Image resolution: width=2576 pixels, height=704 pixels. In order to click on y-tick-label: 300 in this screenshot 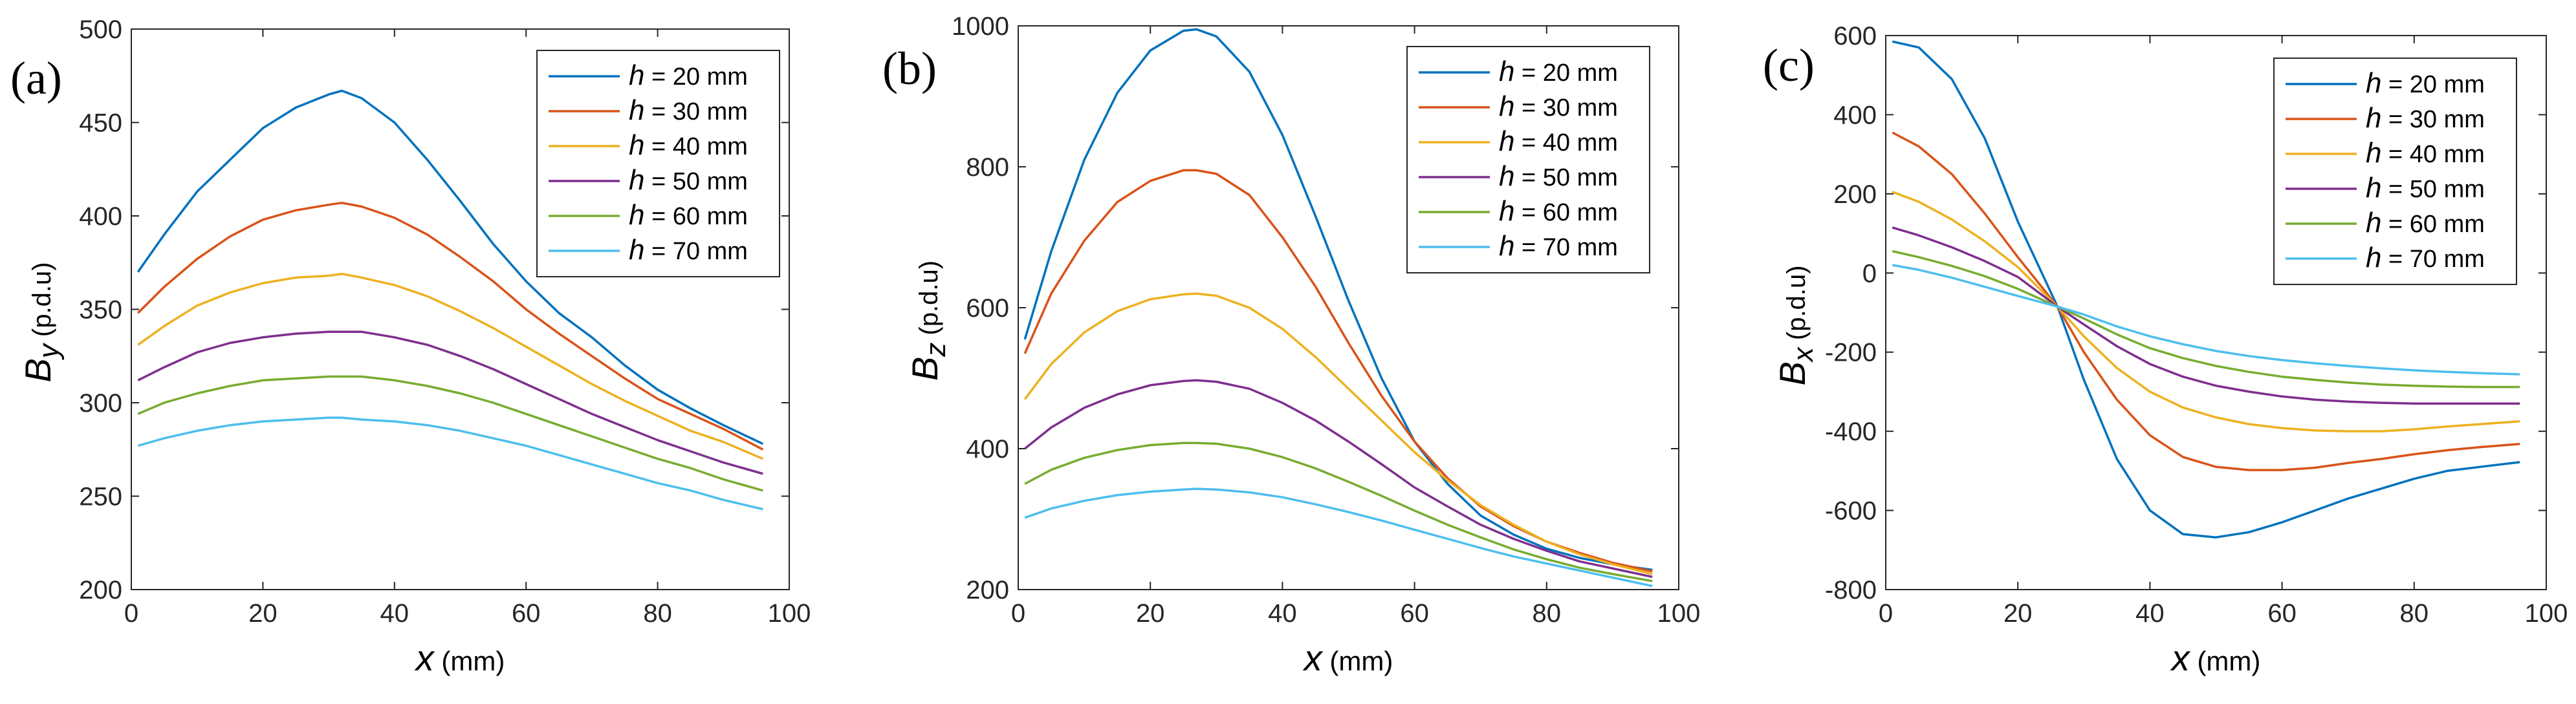, I will do `click(100, 404)`.